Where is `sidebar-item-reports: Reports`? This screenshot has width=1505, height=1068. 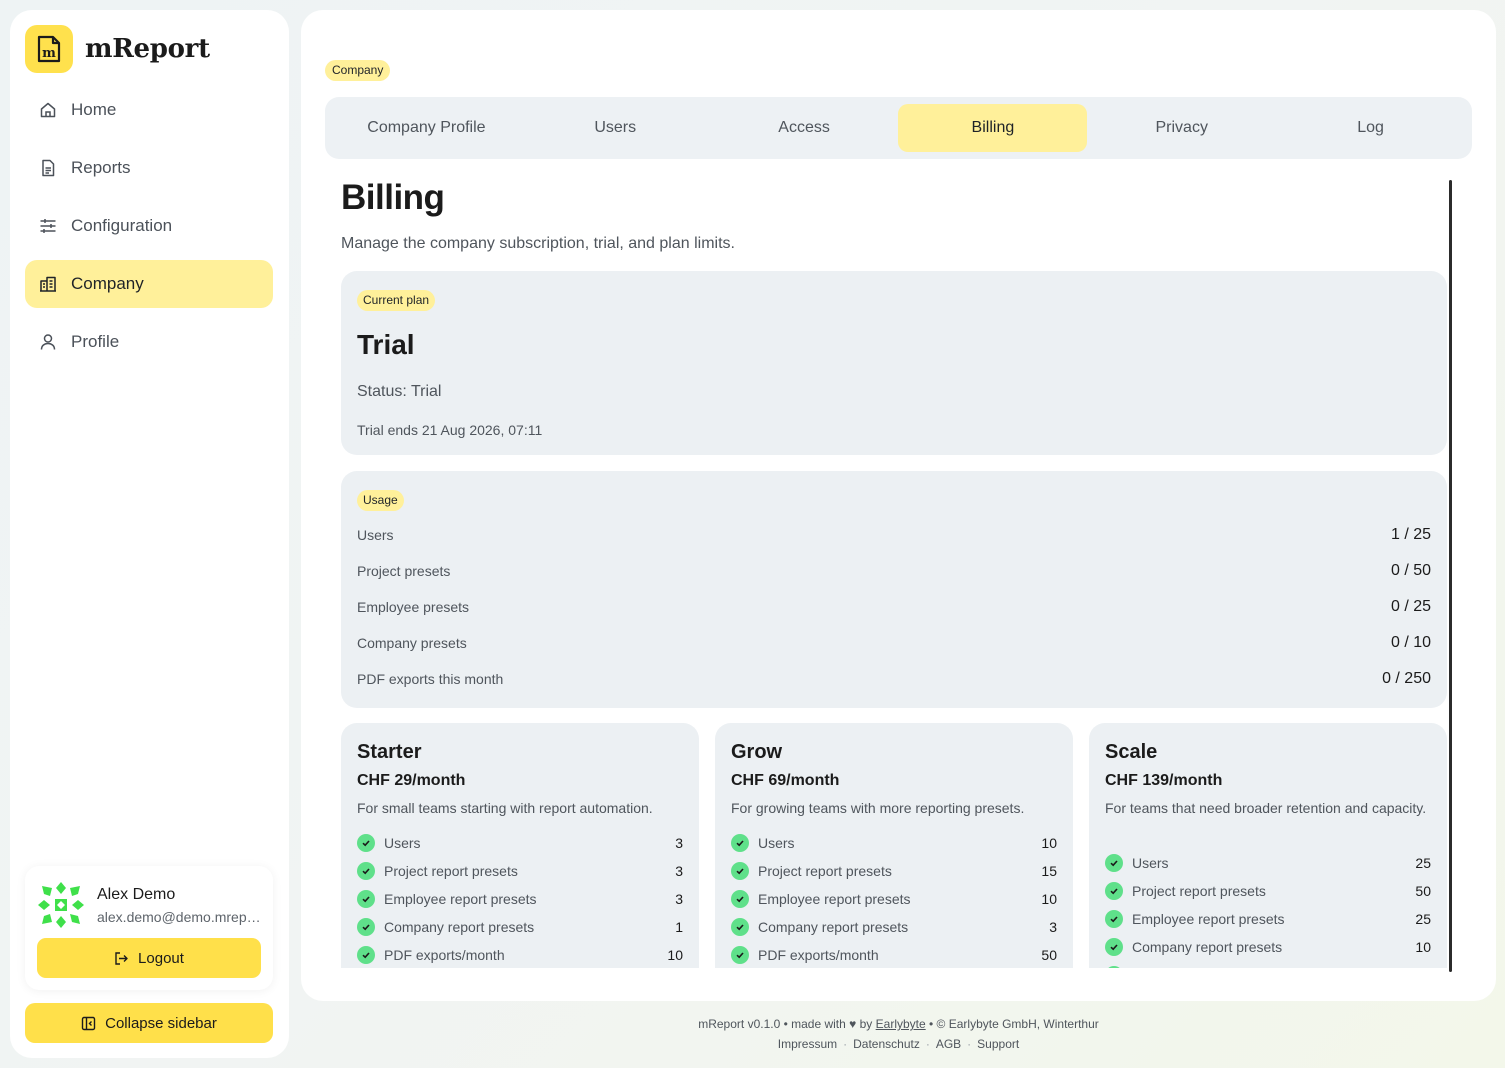 sidebar-item-reports: Reports is located at coordinates (149, 168).